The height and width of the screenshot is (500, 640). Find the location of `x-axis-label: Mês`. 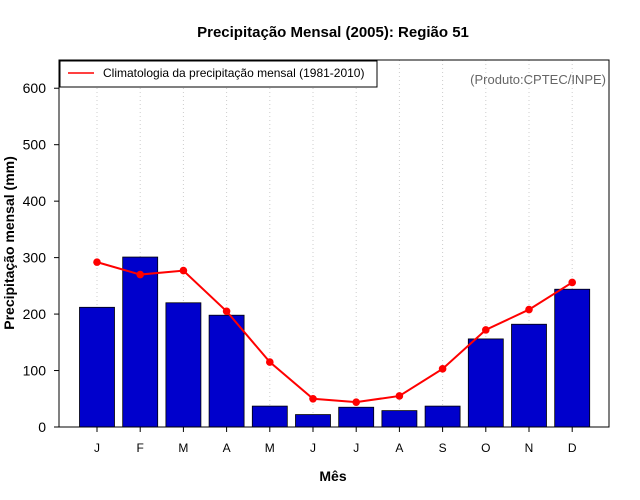

x-axis-label: Mês is located at coordinates (332, 476).